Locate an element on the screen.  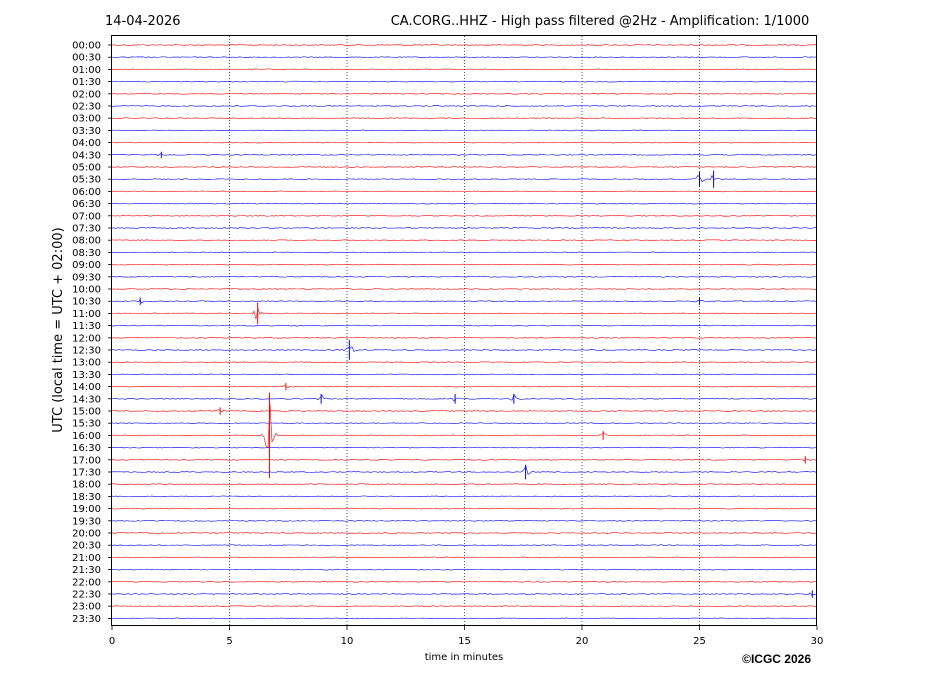
y-tick-label-1400: 14:00 is located at coordinates (86, 387).